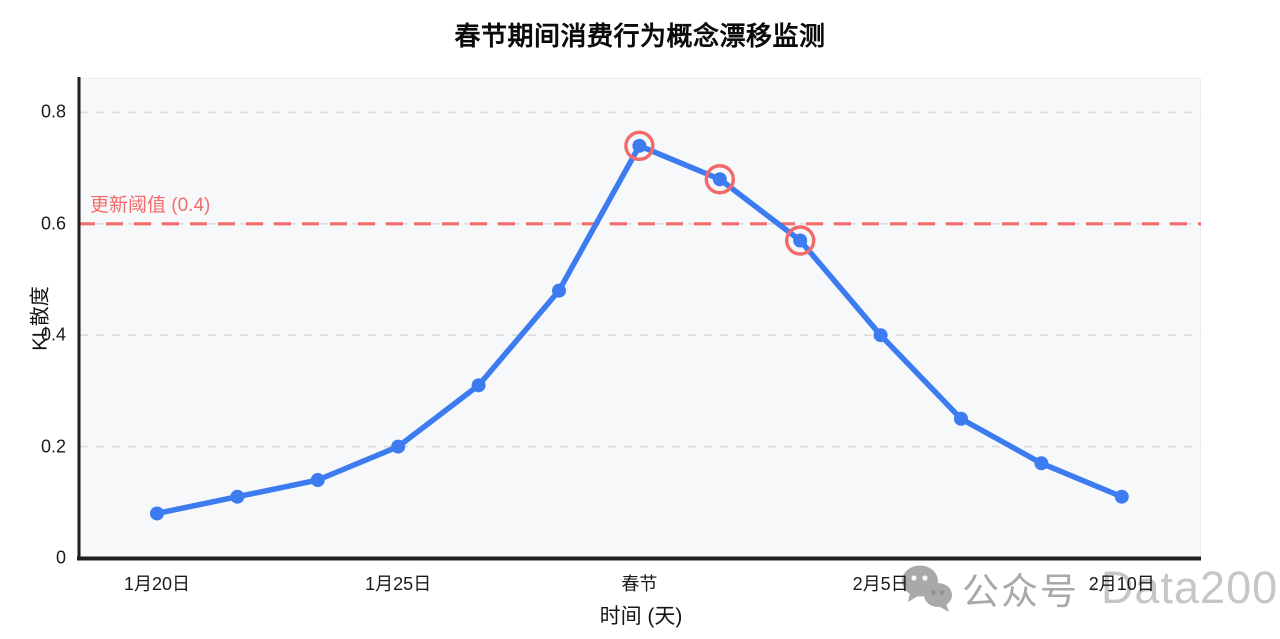 The width and height of the screenshot is (1280, 639). Describe the element at coordinates (639, 584) in the screenshot. I see `x-tick-label: 春节` at that location.